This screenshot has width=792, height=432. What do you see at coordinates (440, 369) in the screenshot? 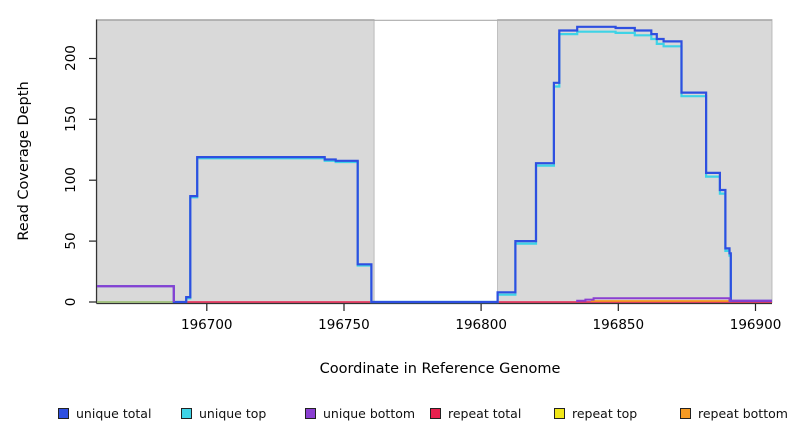
I see `x-axis-label: Coordinate in Reference Genome` at bounding box center [440, 369].